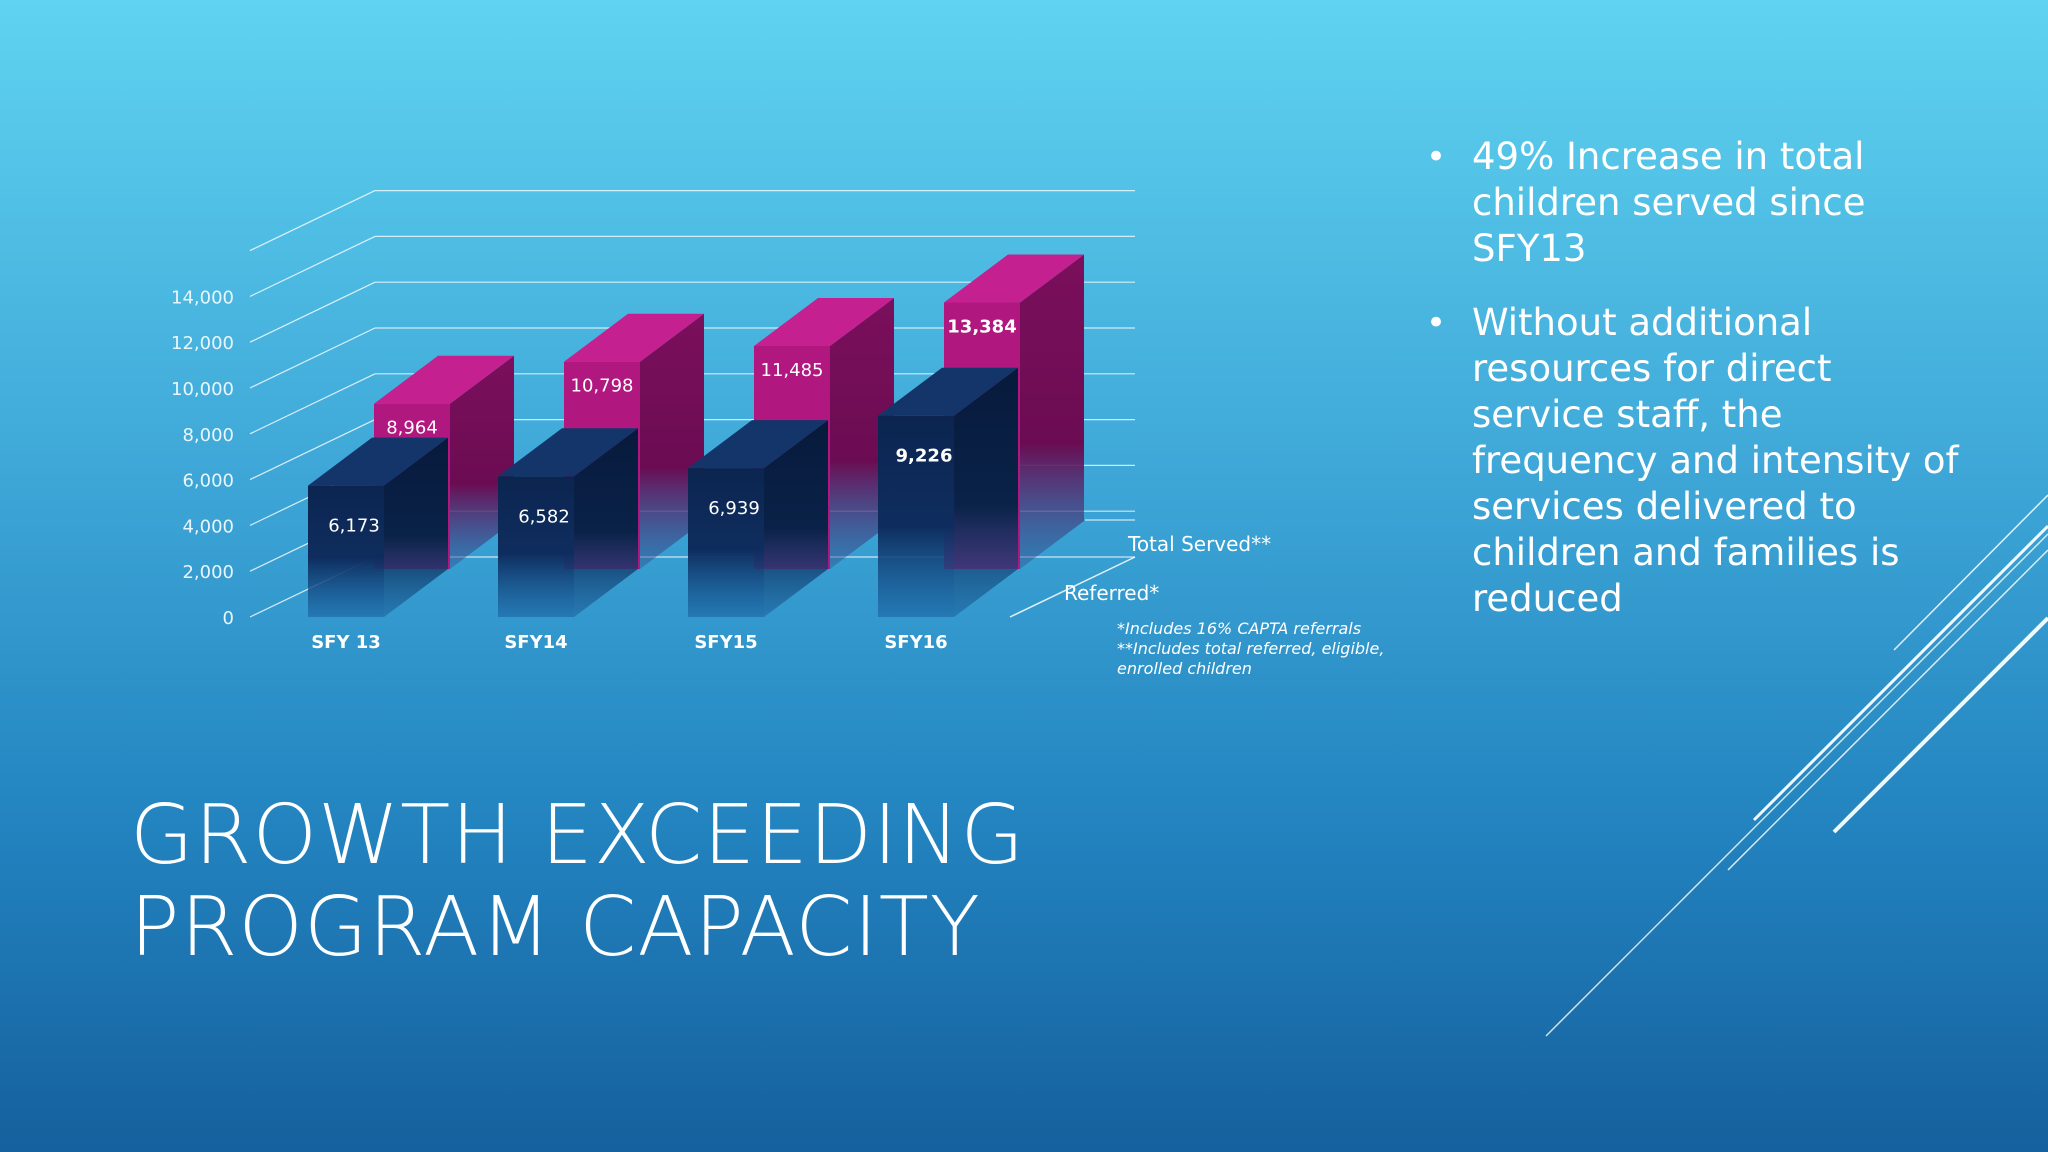 The height and width of the screenshot is (1152, 2048). Describe the element at coordinates (602, 386) in the screenshot. I see `data-label-total-served: 10,798` at that location.